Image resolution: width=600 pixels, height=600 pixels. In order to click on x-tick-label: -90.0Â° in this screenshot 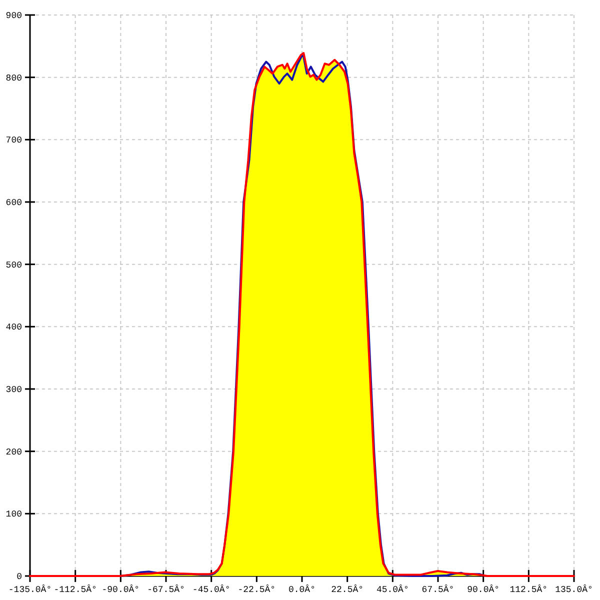, I will do `click(121, 589)`.